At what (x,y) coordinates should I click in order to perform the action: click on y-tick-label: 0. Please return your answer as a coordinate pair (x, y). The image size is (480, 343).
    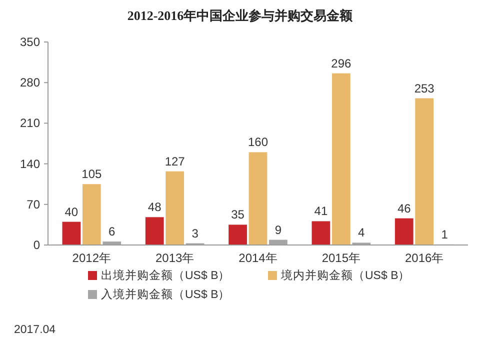
    Looking at the image, I should click on (36, 245).